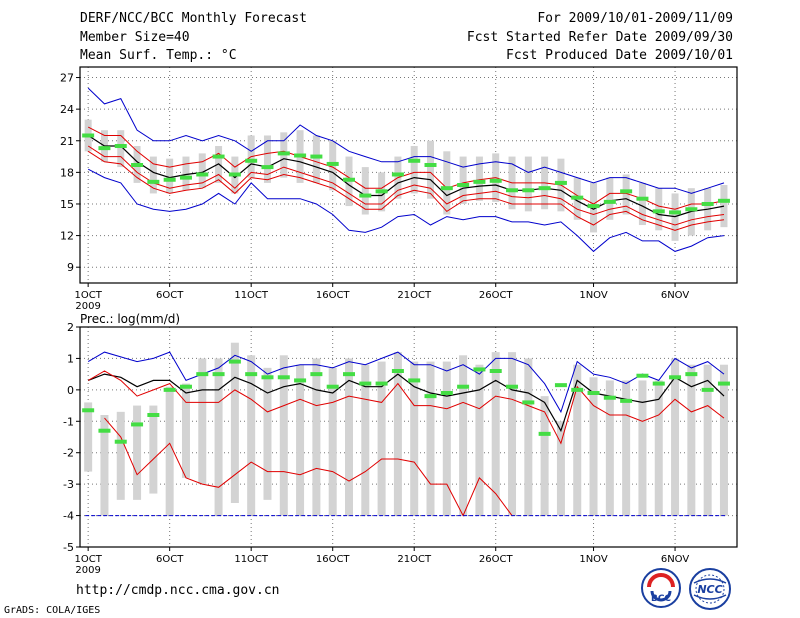 Image resolution: width=800 pixels, height=618 pixels. I want to click on grads-credit: GrADS: COLA/IGES, so click(52, 610).